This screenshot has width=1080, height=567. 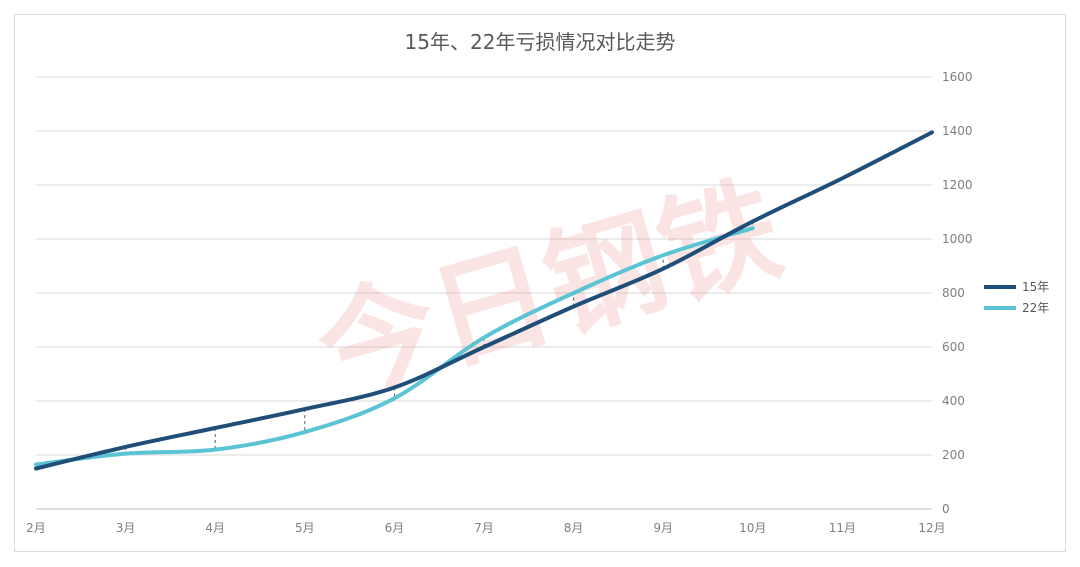 What do you see at coordinates (215, 528) in the screenshot?
I see `x-tick-label: 4月` at bounding box center [215, 528].